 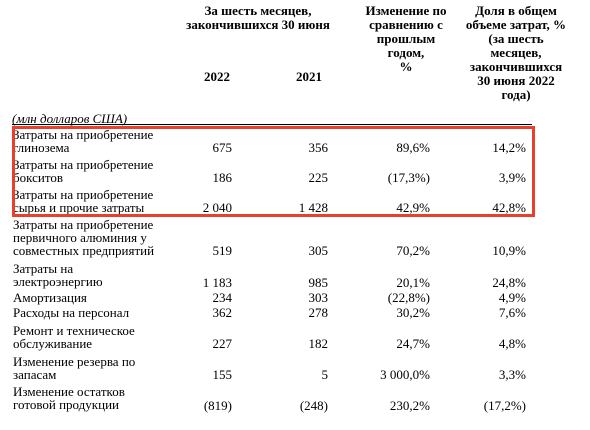 I want to click on value-2021: 985, so click(x=318, y=282).